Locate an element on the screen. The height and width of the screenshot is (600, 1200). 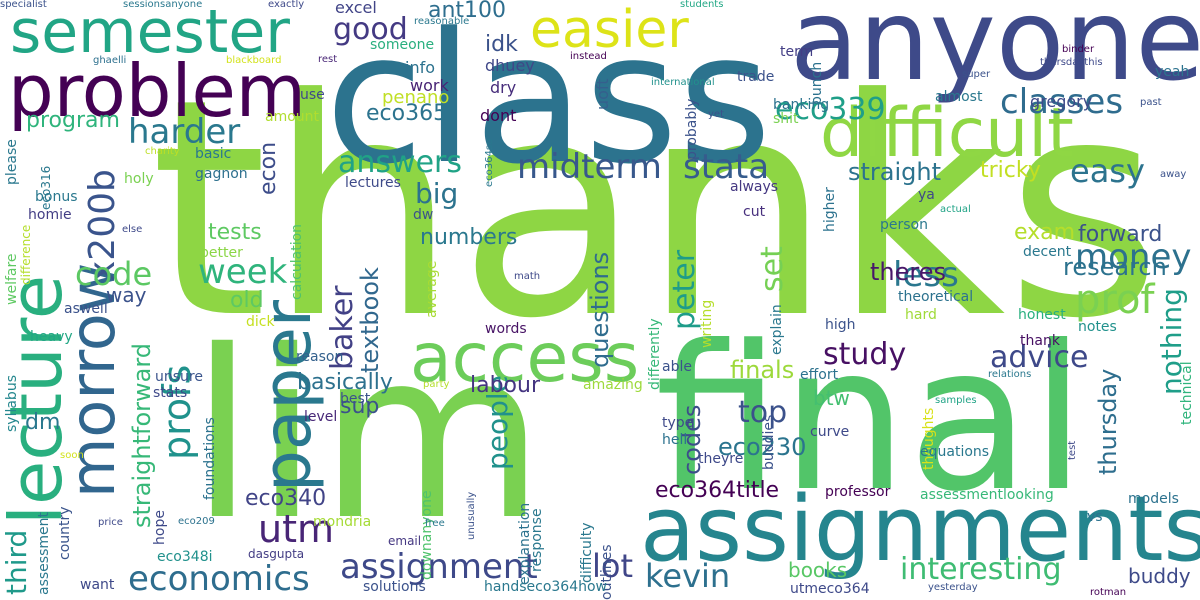
word-ant100: ant100 is located at coordinates (467, 11).